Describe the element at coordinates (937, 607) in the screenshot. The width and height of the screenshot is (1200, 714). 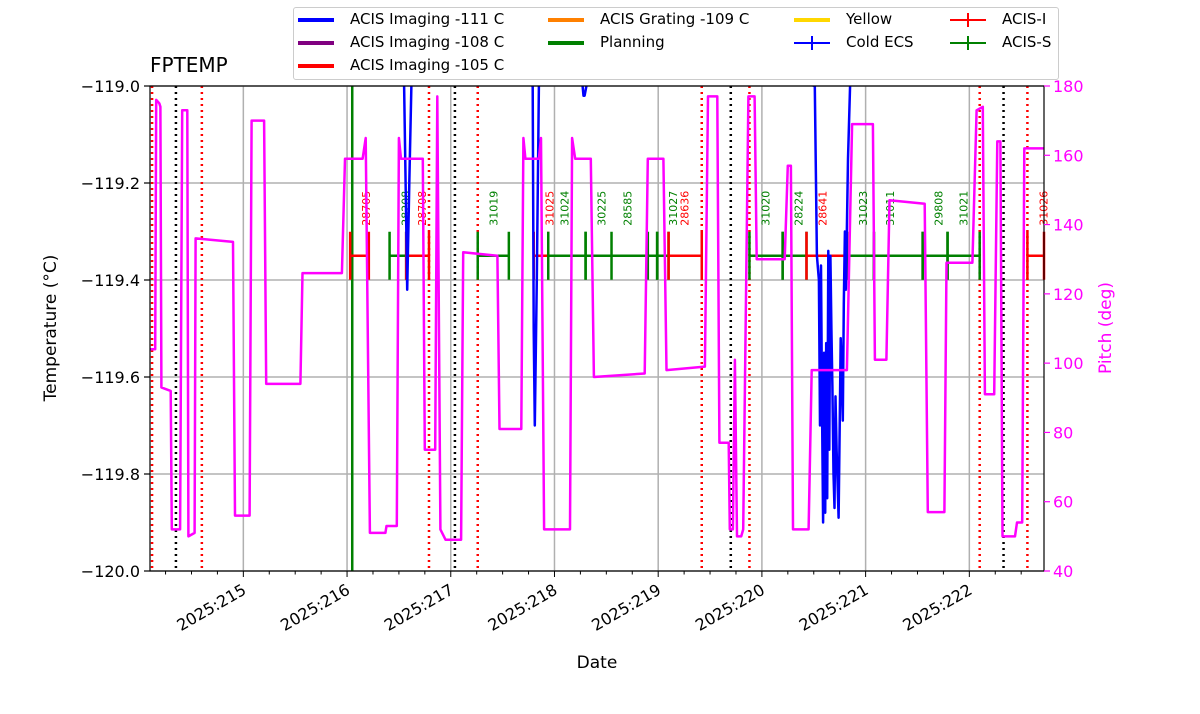
I see `x-tick-label: 2025:222` at that location.